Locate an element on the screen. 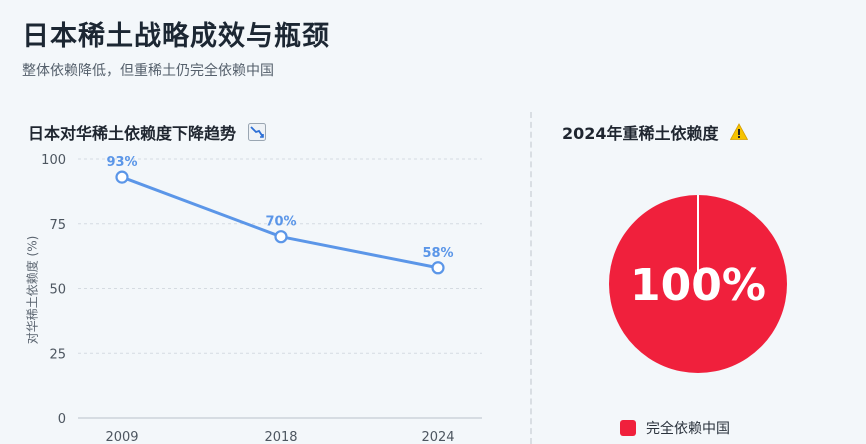 Image resolution: width=866 pixels, height=444 pixels. pie-legend-label: 完全依赖中国 is located at coordinates (688, 429).